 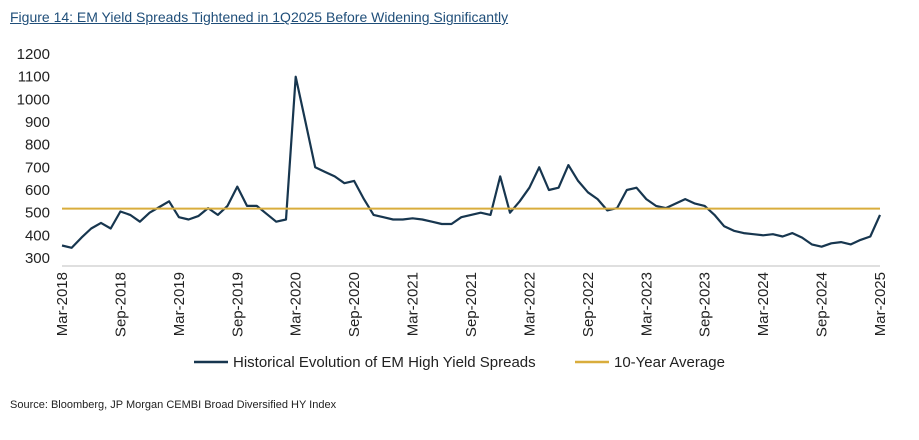 What do you see at coordinates (33, 99) in the screenshot?
I see `y-tick-label: 1000` at bounding box center [33, 99].